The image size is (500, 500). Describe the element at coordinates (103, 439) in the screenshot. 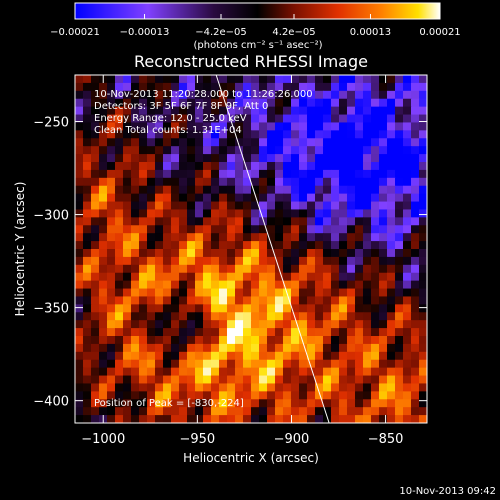

I see `x-tick-label: −1000` at that location.